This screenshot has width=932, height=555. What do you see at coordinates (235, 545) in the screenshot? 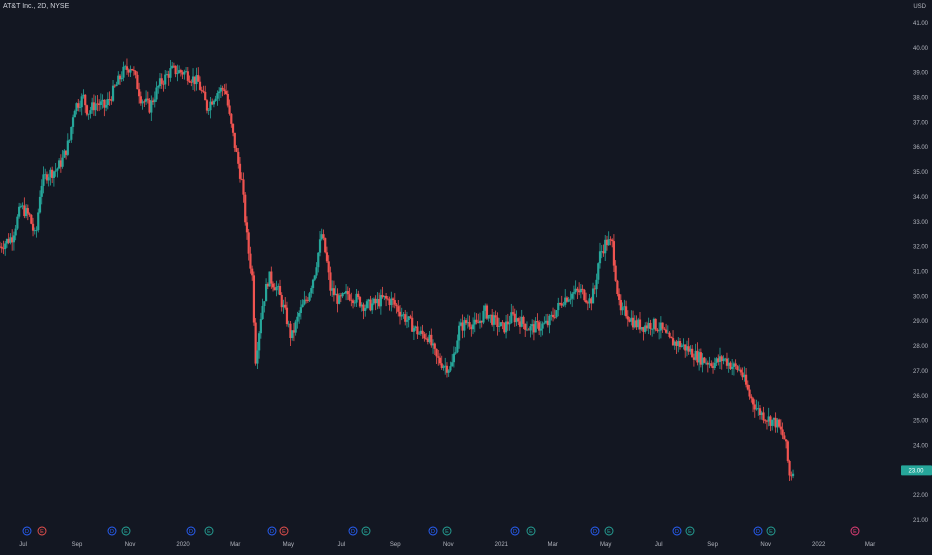
I see `x-tick-label: Mar` at bounding box center [235, 545].